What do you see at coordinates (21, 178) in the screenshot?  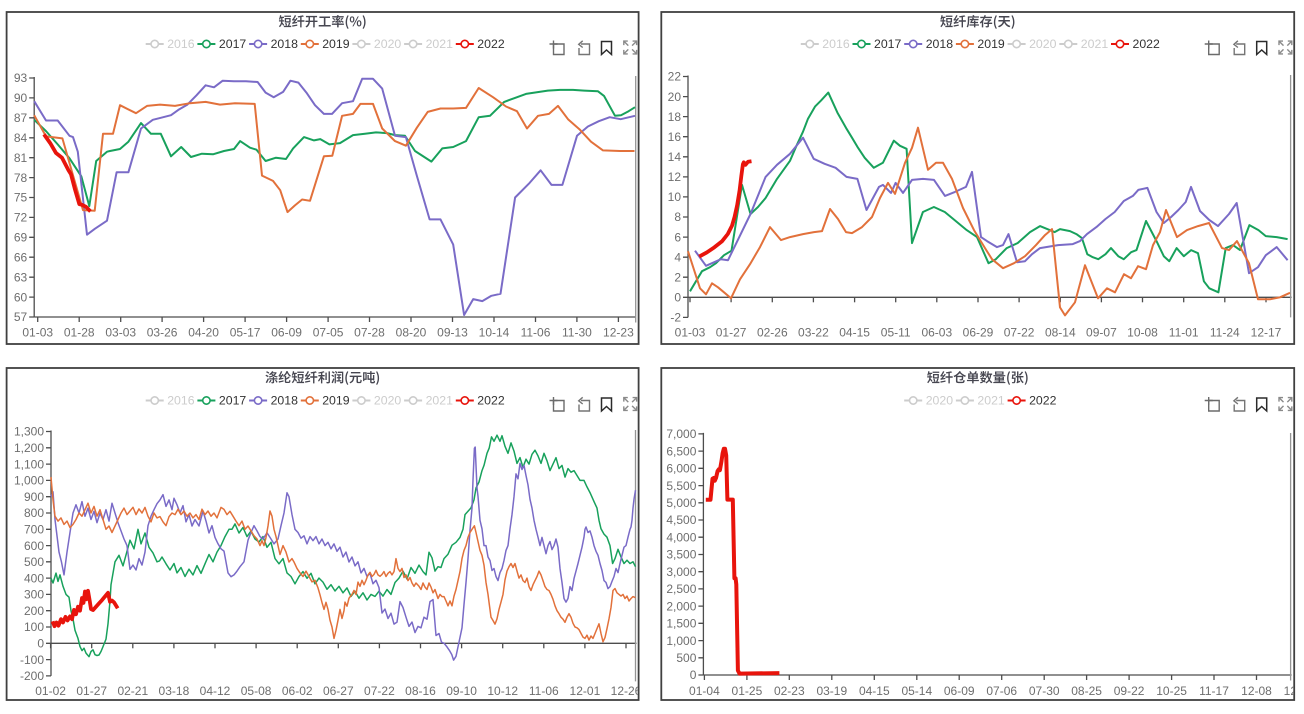 I see `svg-text: 78` at bounding box center [21, 178].